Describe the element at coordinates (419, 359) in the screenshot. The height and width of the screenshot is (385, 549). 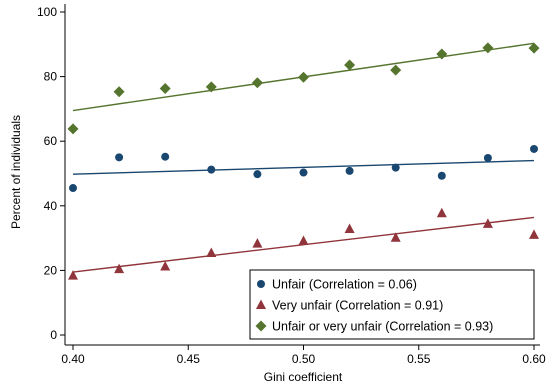
I see `x-tick-label: 0.55` at that location.